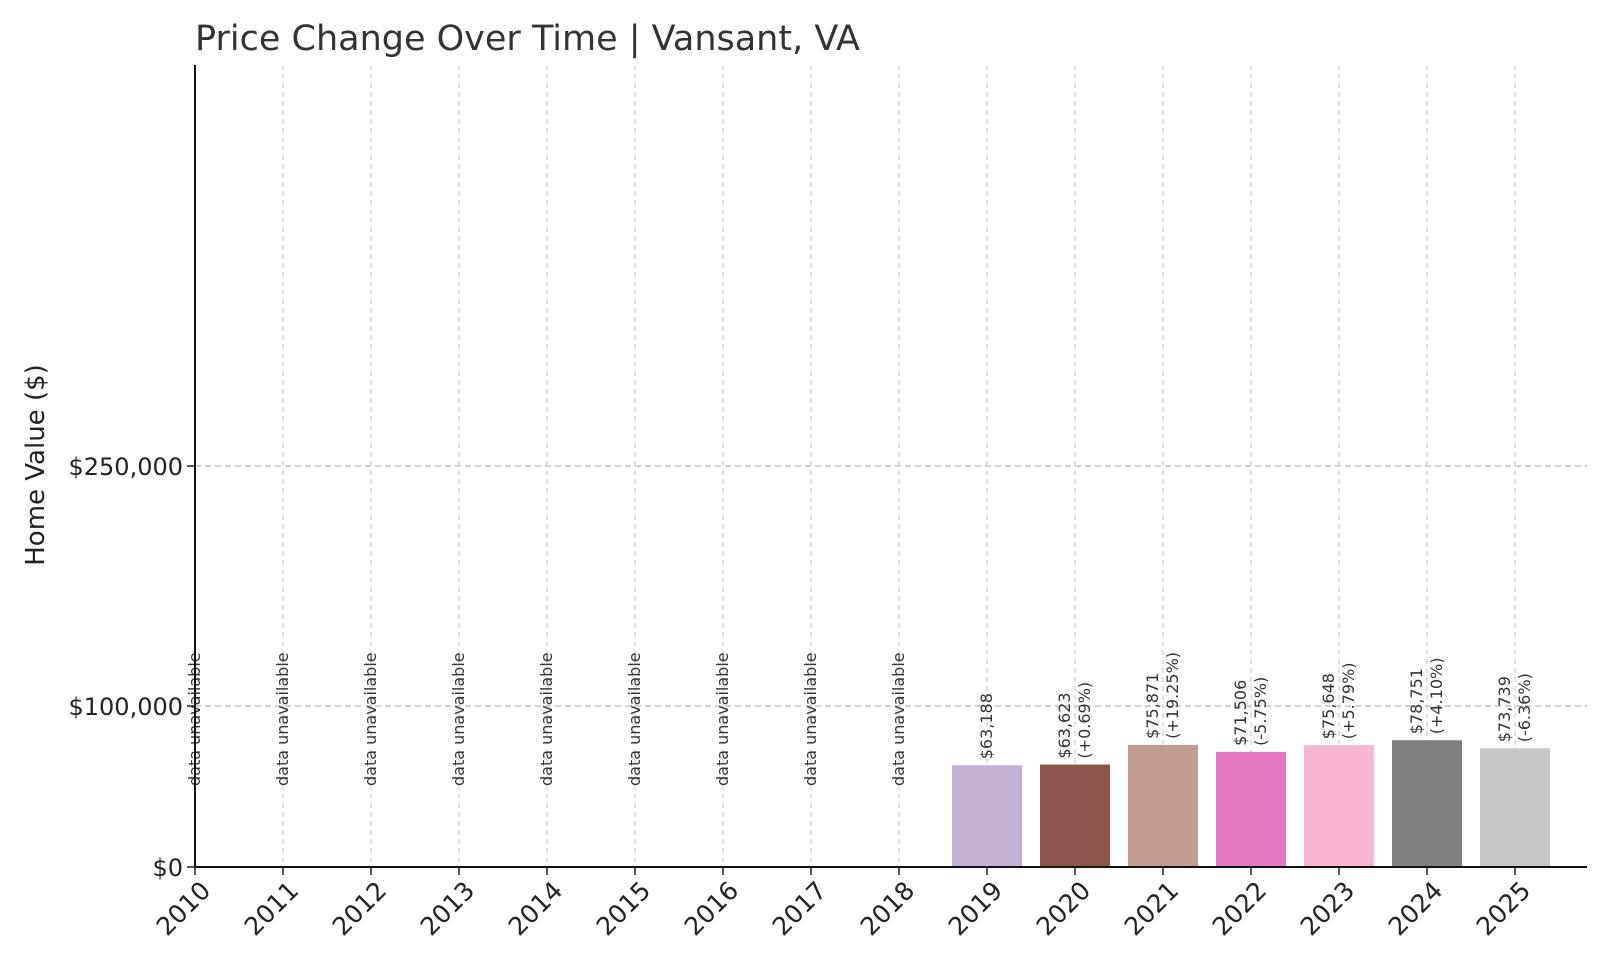 This screenshot has width=1600, height=960. Describe the element at coordinates (799, 908) in the screenshot. I see `x-tick-label: 2017` at that location.